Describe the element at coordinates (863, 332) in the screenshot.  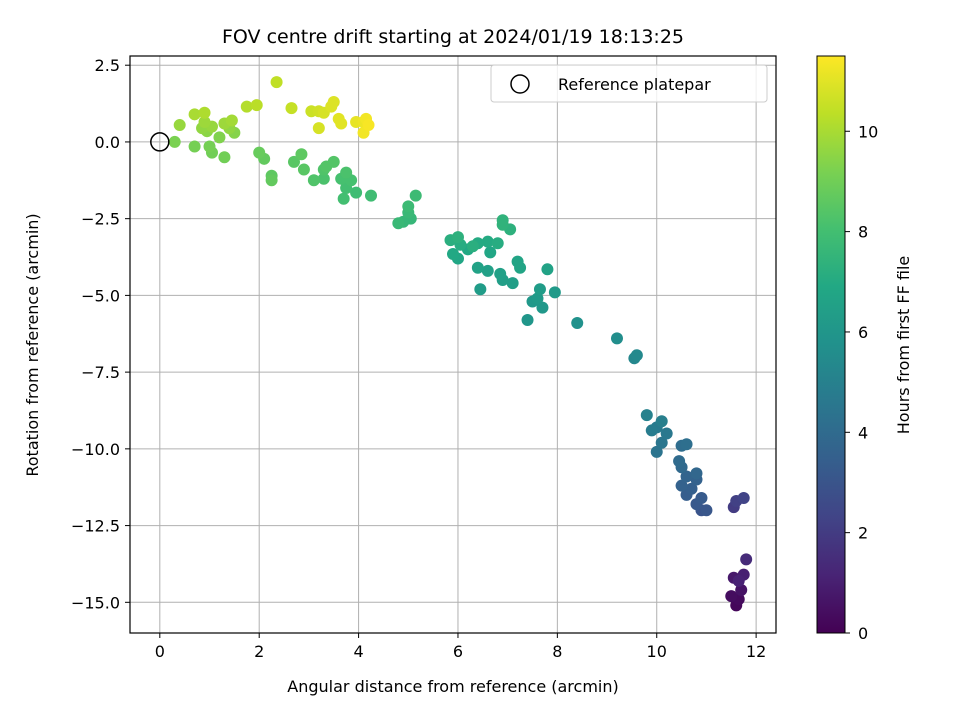
I see `colorbar-tick-label: 6` at that location.